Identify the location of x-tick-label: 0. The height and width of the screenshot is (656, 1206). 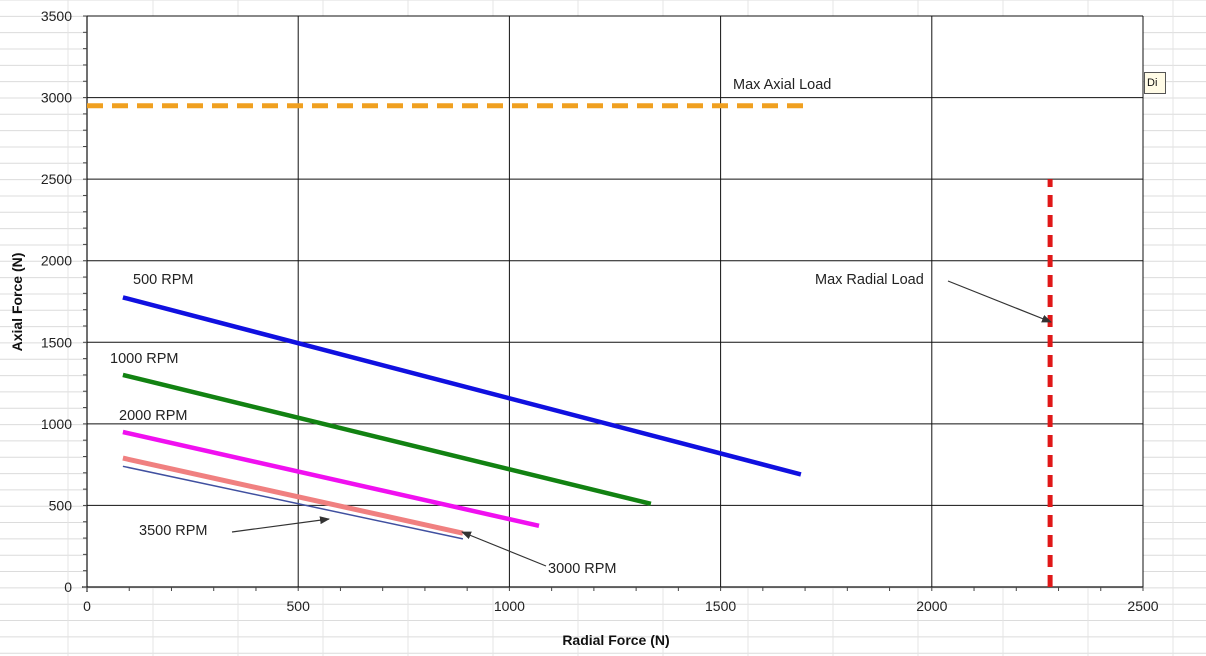
(87, 606).